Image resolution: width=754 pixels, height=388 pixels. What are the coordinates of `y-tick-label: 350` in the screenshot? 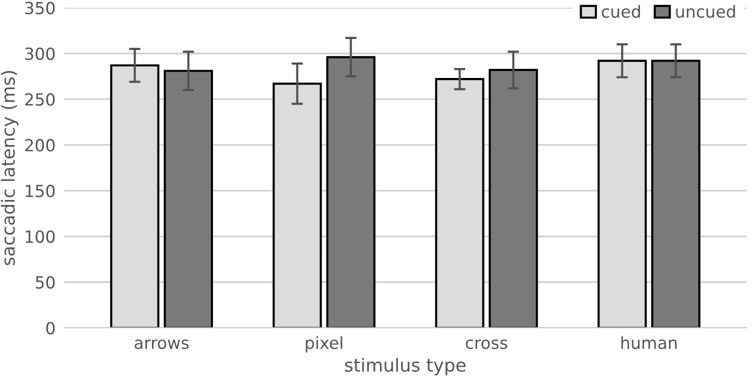 It's located at (40, 8).